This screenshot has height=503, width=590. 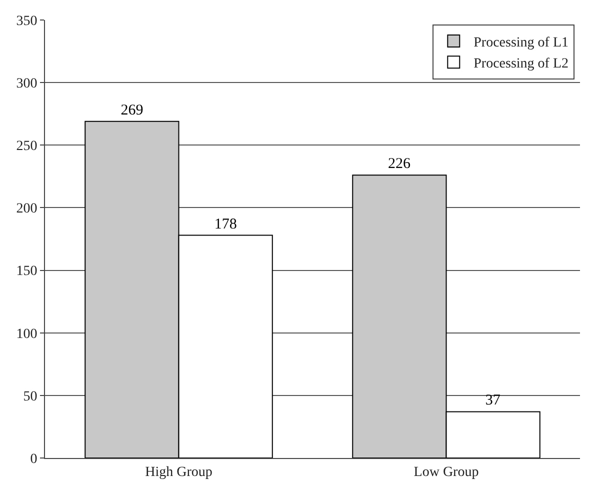 I want to click on y-tick-label: 250, so click(x=27, y=146).